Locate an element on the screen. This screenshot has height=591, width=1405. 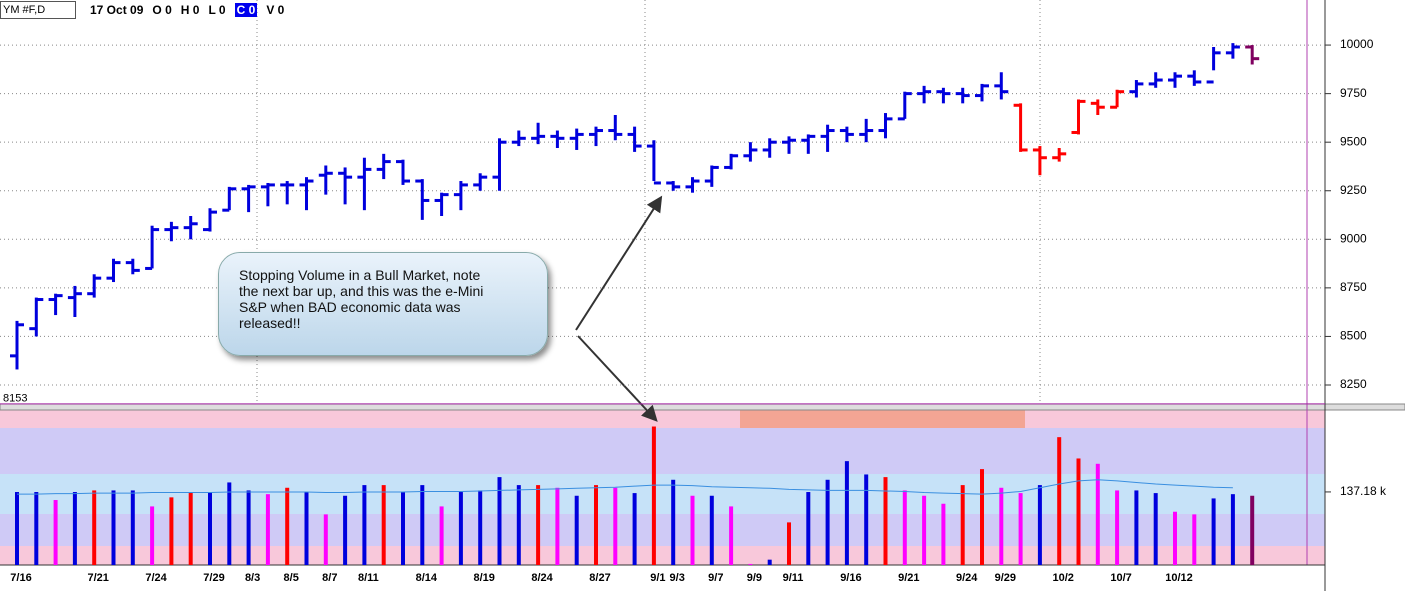
x-tick-label: 8/7 is located at coordinates (329, 578).